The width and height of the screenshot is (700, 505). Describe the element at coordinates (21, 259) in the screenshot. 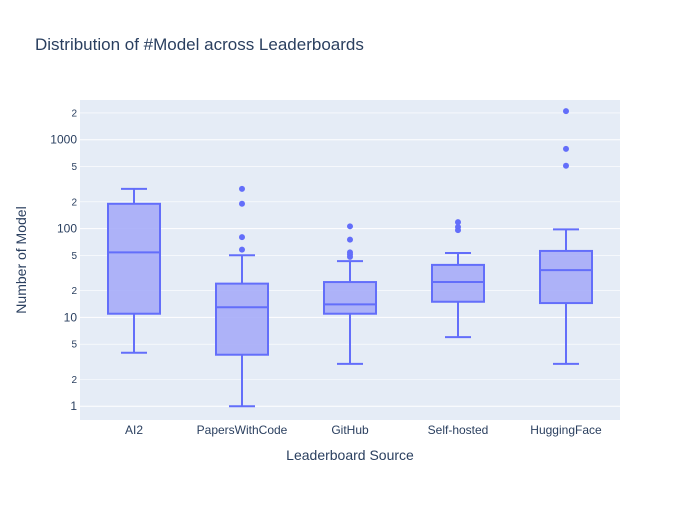

I see `y-axis-title: Number of Model` at that location.